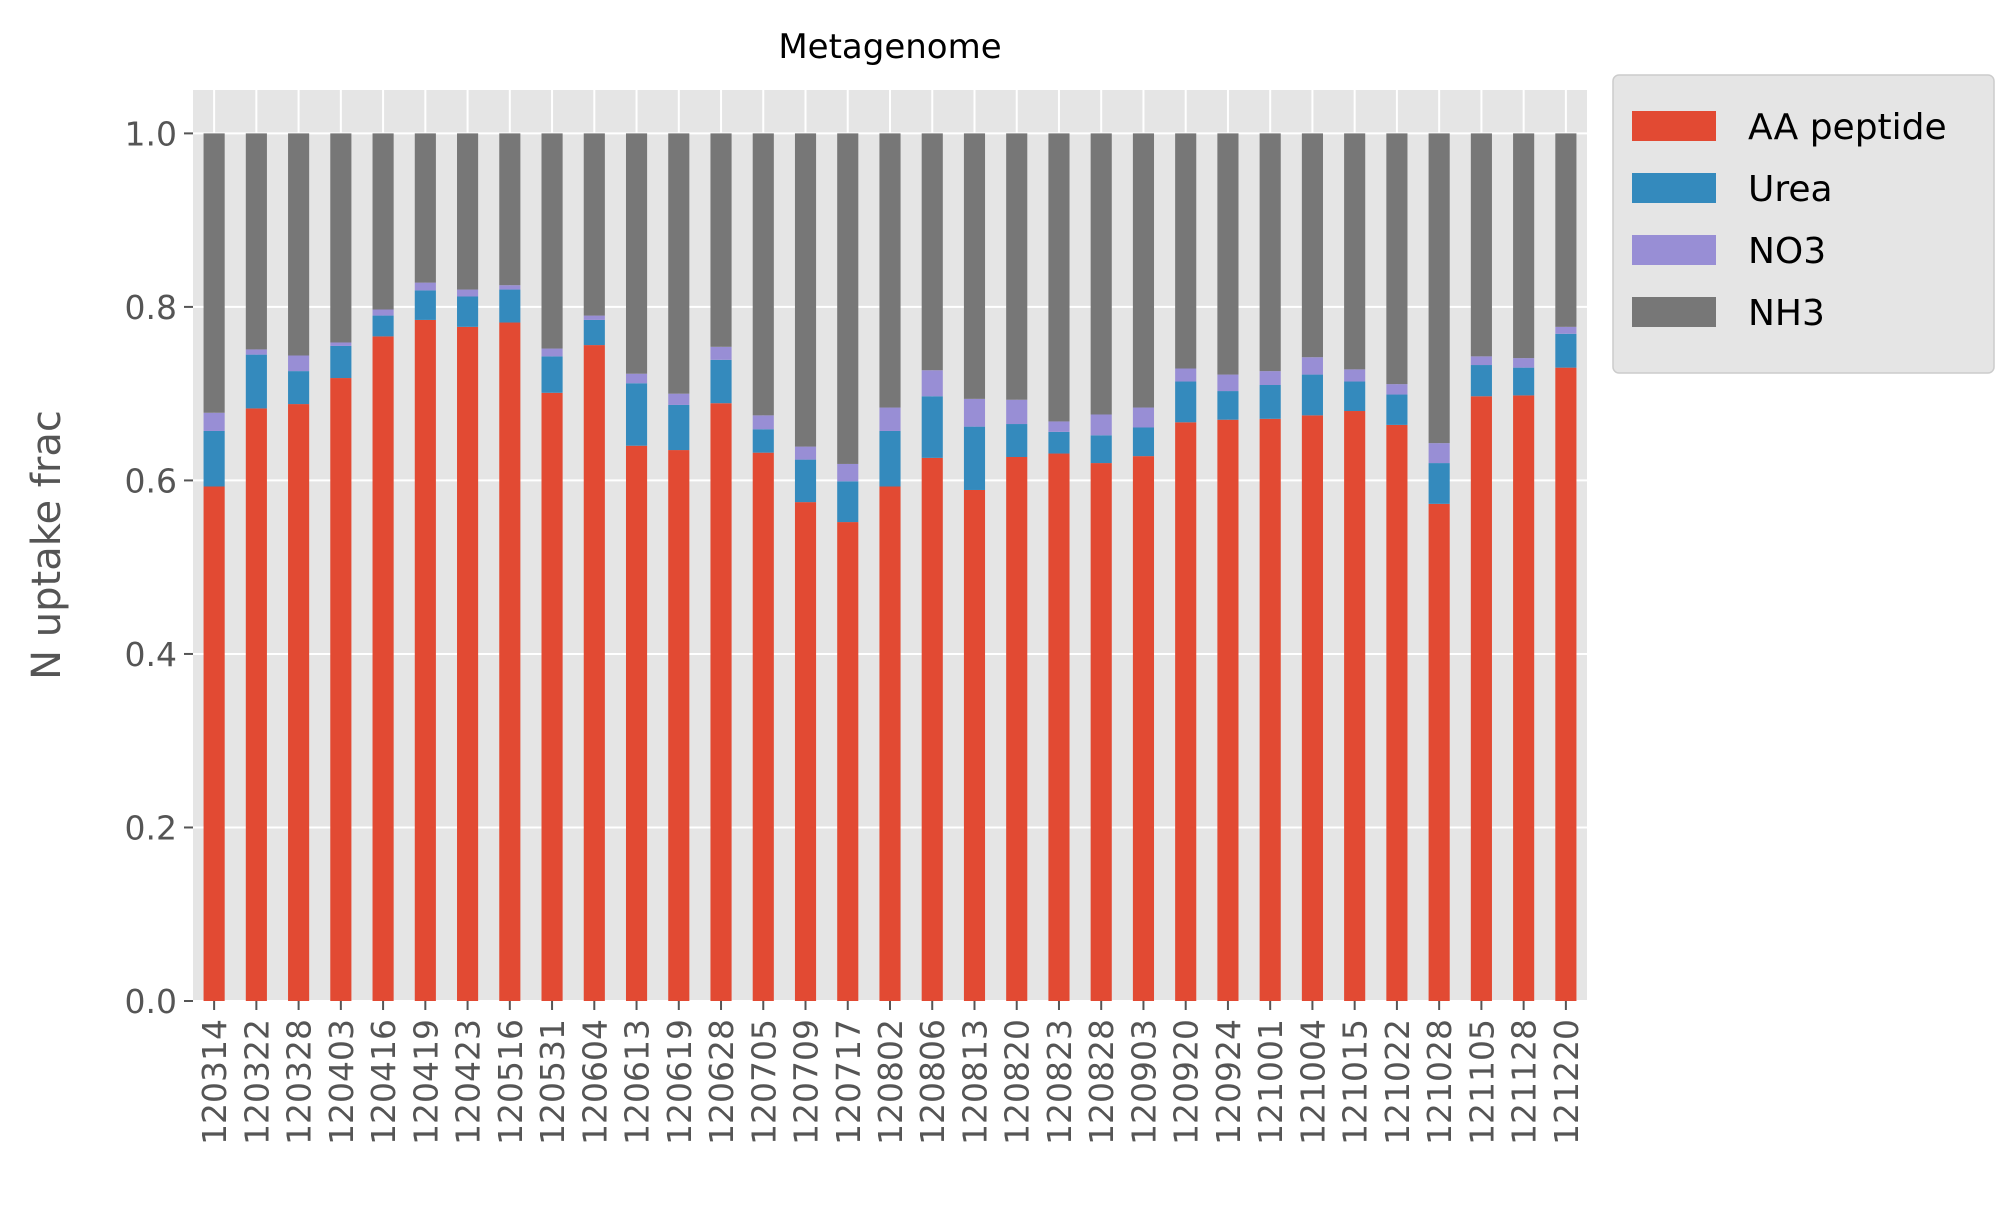 The image size is (2014, 1212). Describe the element at coordinates (341, 1082) in the screenshot. I see `x-tick-label: 120403` at that location.